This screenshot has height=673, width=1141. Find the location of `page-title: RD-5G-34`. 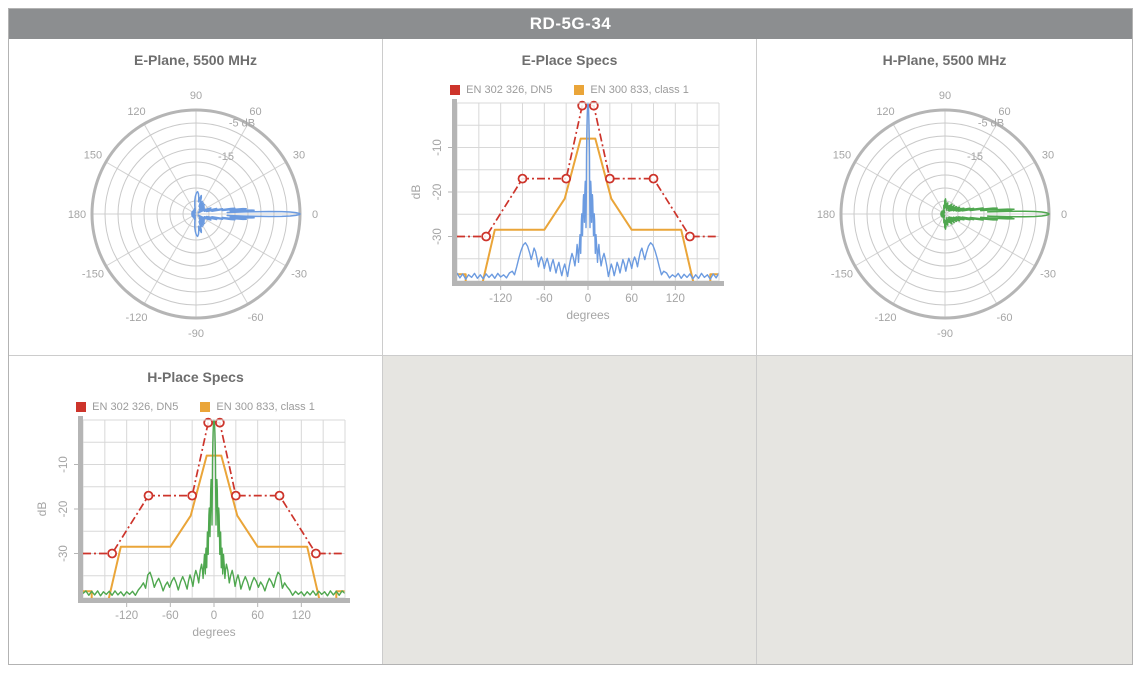

page-title: RD-5G-34 is located at coordinates (570, 23).